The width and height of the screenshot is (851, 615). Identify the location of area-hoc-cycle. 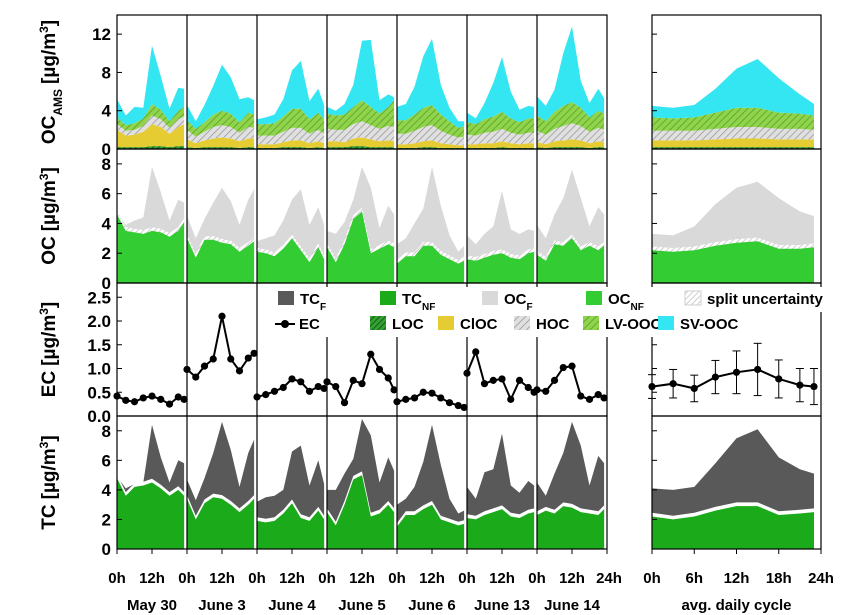
(733, 134).